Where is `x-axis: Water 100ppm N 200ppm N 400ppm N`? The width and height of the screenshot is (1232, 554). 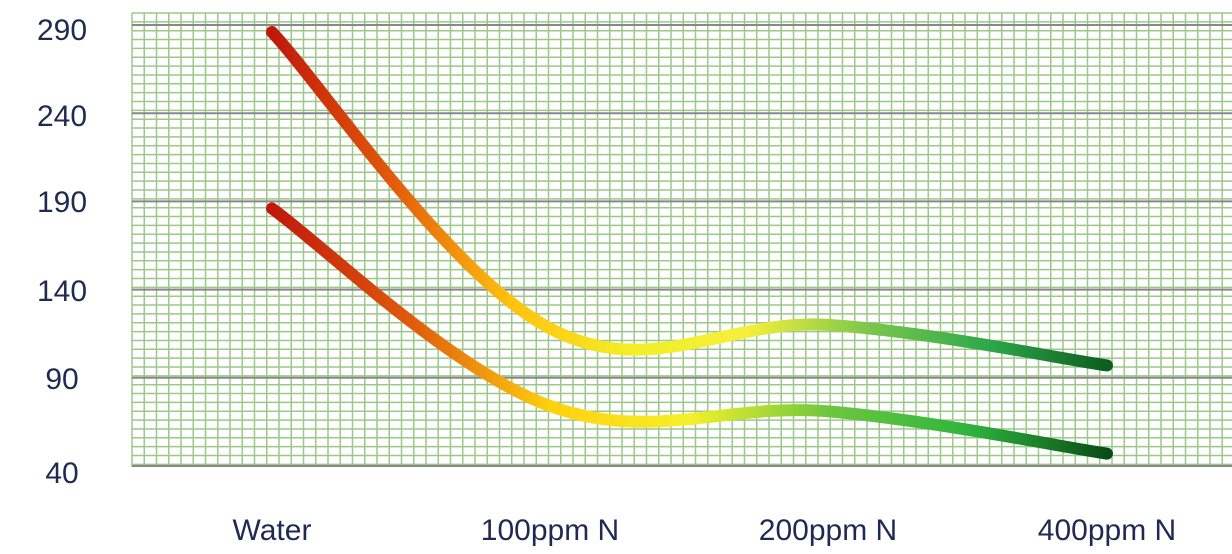
x-axis: Water 100ppm N 200ppm N 400ppm N is located at coordinates (705, 530).